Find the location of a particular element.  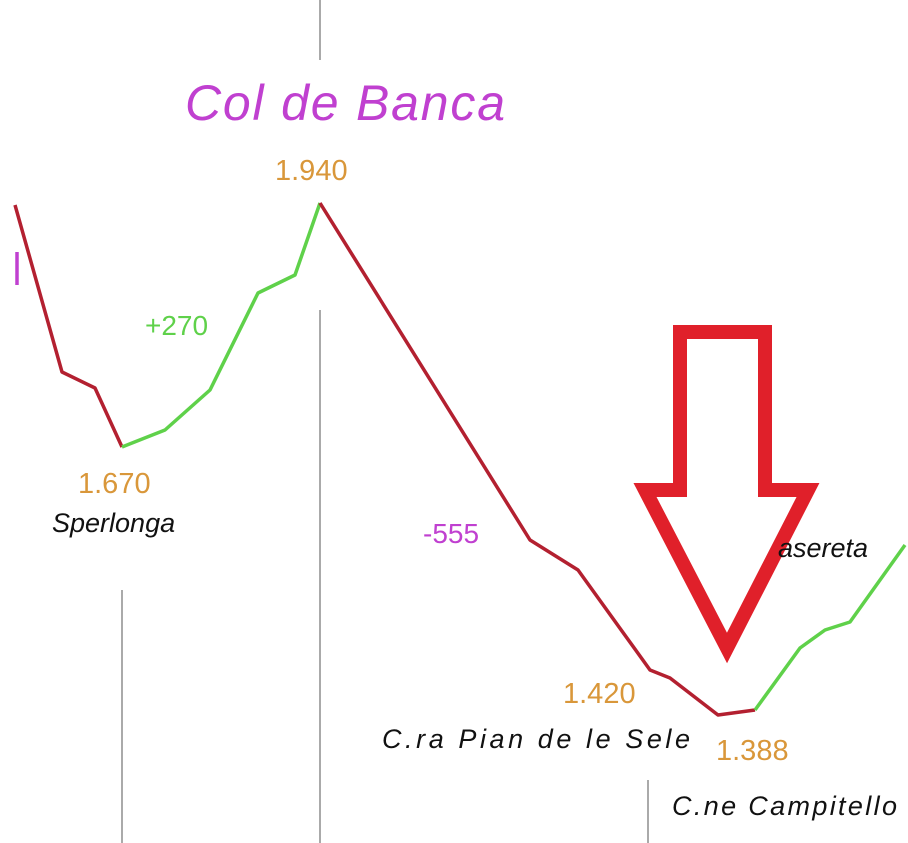

title: Col de Banca is located at coordinates (345, 103).